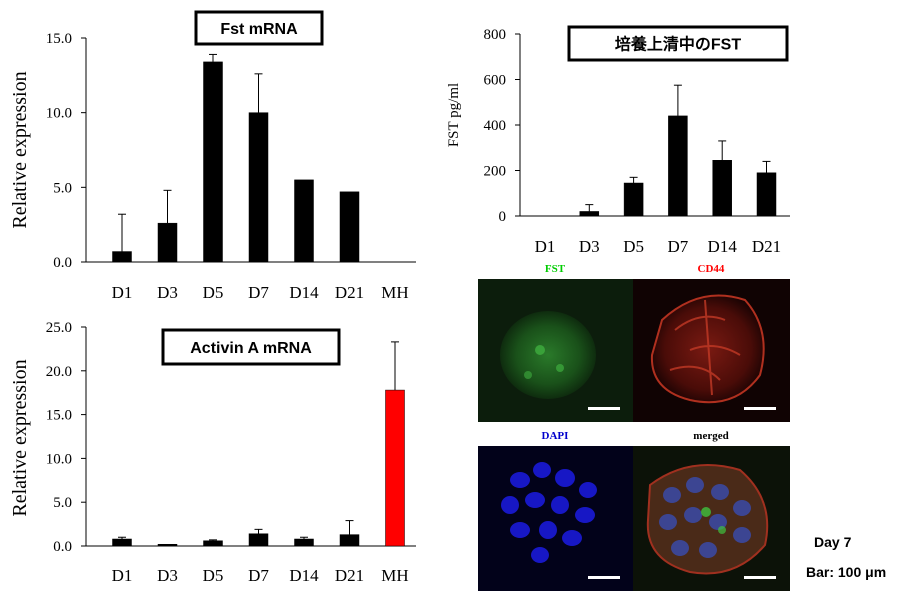 This screenshot has width=900, height=594. I want to click on y-tick-label: 0, so click(503, 217).